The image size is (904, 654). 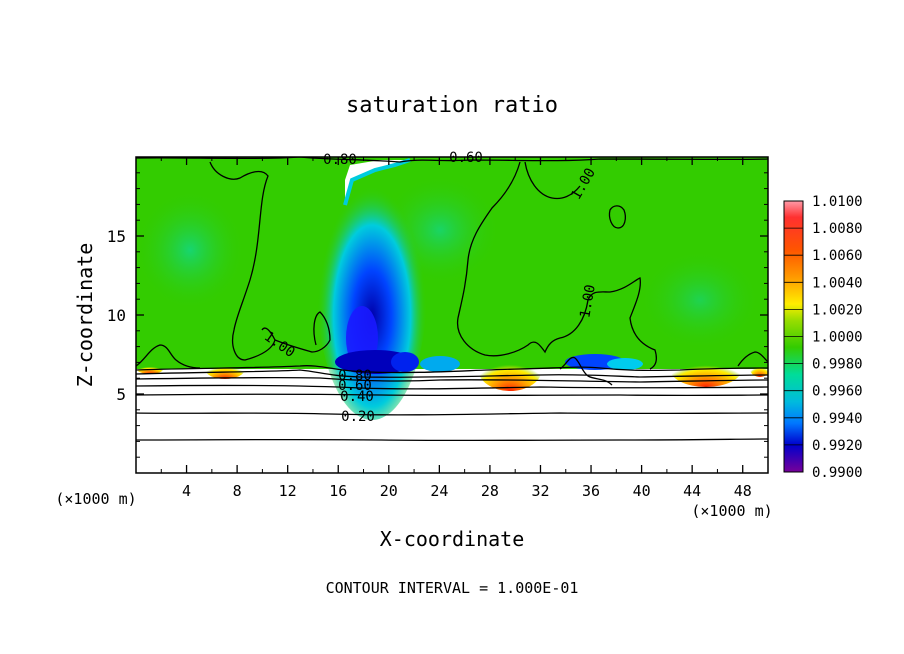 What do you see at coordinates (116, 236) in the screenshot?
I see `y-tick-label: 15` at bounding box center [116, 236].